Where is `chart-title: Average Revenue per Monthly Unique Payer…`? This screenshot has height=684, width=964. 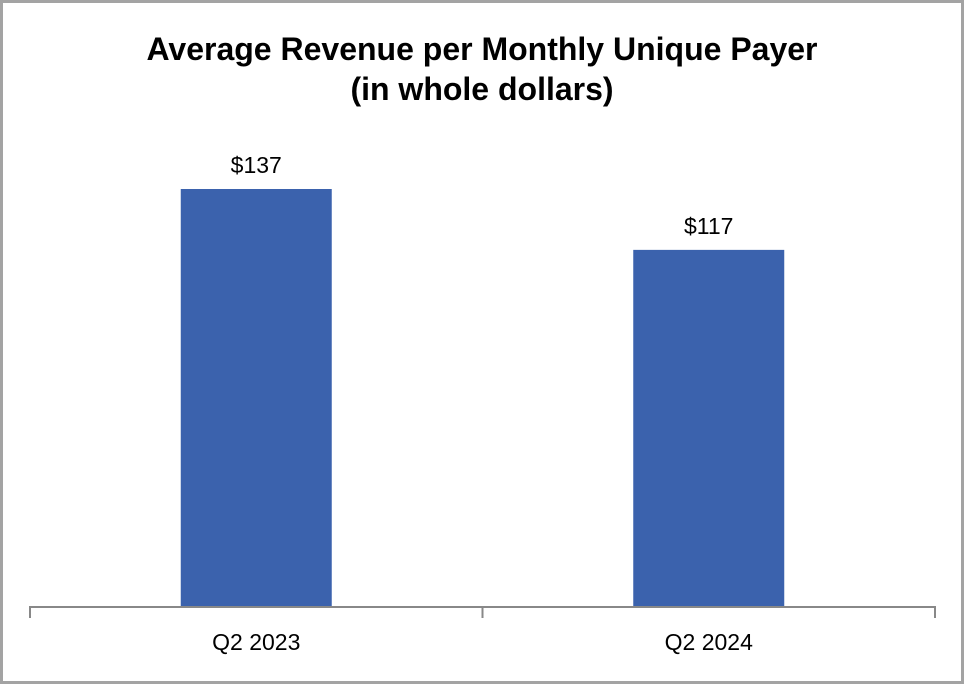 chart-title: Average Revenue per Monthly Unique Payer… is located at coordinates (482, 69).